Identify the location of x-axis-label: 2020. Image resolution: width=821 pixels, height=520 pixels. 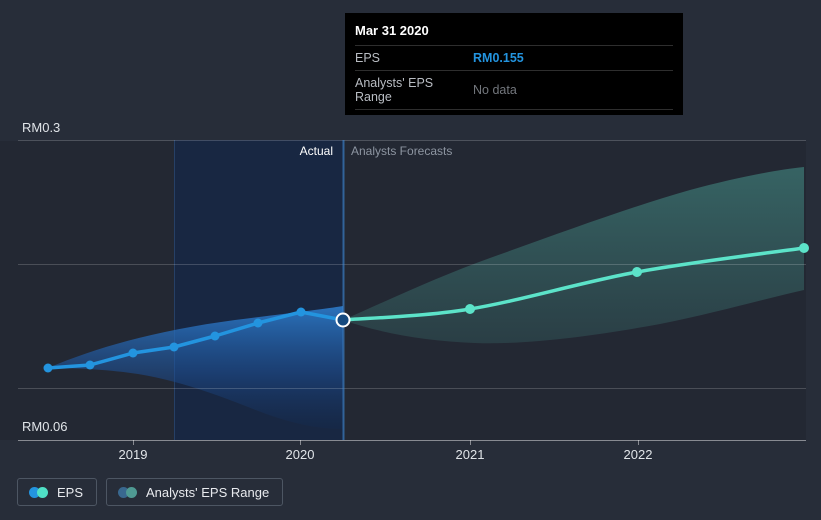
(300, 454).